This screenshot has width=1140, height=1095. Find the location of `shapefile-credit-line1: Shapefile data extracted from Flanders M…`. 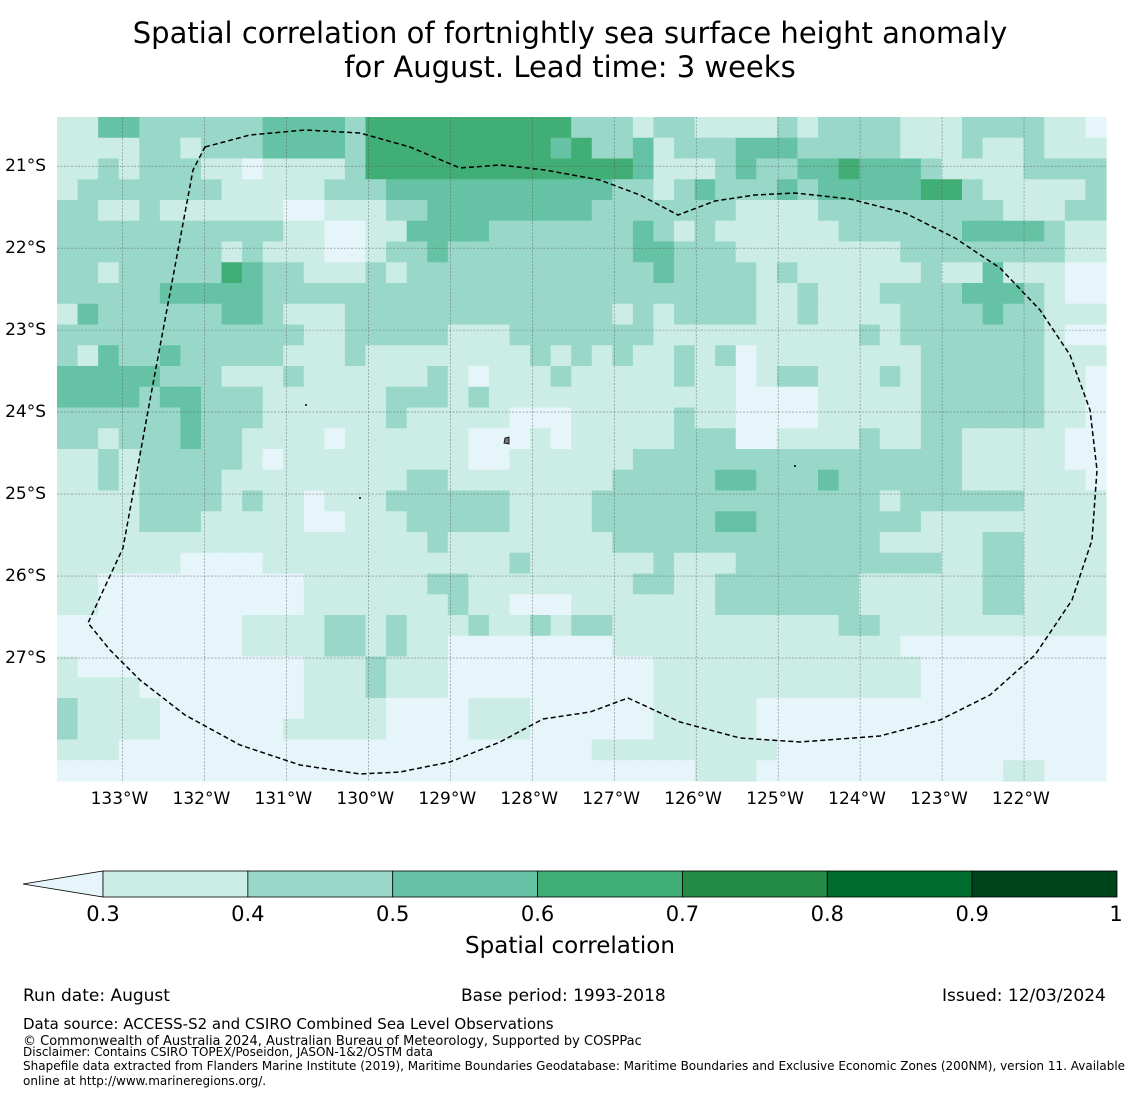

shapefile-credit-line1: Shapefile data extracted from Flanders M… is located at coordinates (574, 1066).